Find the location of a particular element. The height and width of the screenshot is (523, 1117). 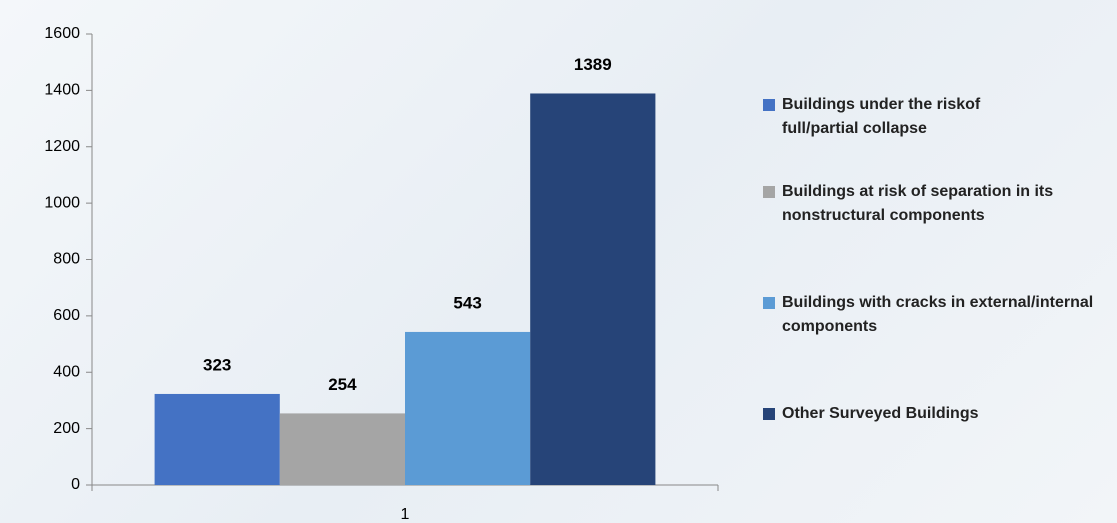

x-tick-label: 1 is located at coordinates (405, 514).